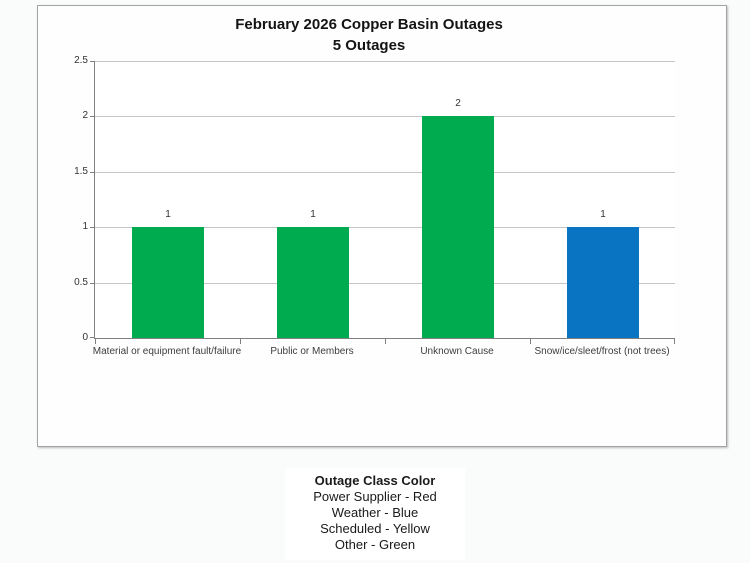  What do you see at coordinates (63, 199) in the screenshot?
I see `y-axis-labels: 0 0.5 1 1.5 2 2.5` at bounding box center [63, 199].